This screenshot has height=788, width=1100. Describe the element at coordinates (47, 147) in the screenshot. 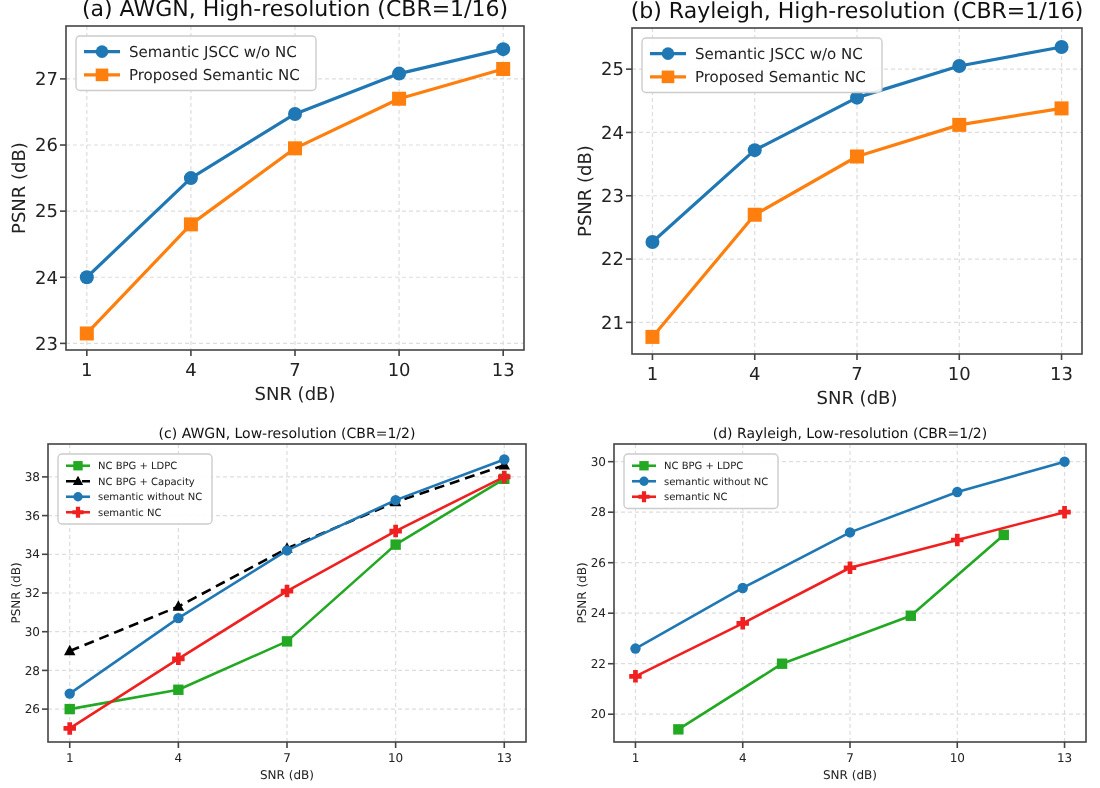

I see `y-tick-label: 26` at that location.